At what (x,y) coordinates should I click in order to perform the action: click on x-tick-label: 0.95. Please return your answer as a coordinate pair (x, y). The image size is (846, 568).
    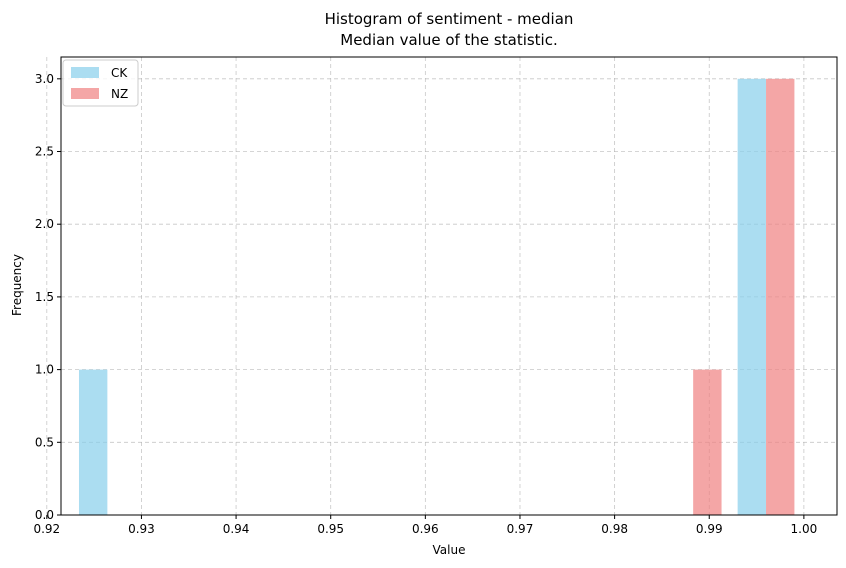
    Looking at the image, I should click on (330, 529).